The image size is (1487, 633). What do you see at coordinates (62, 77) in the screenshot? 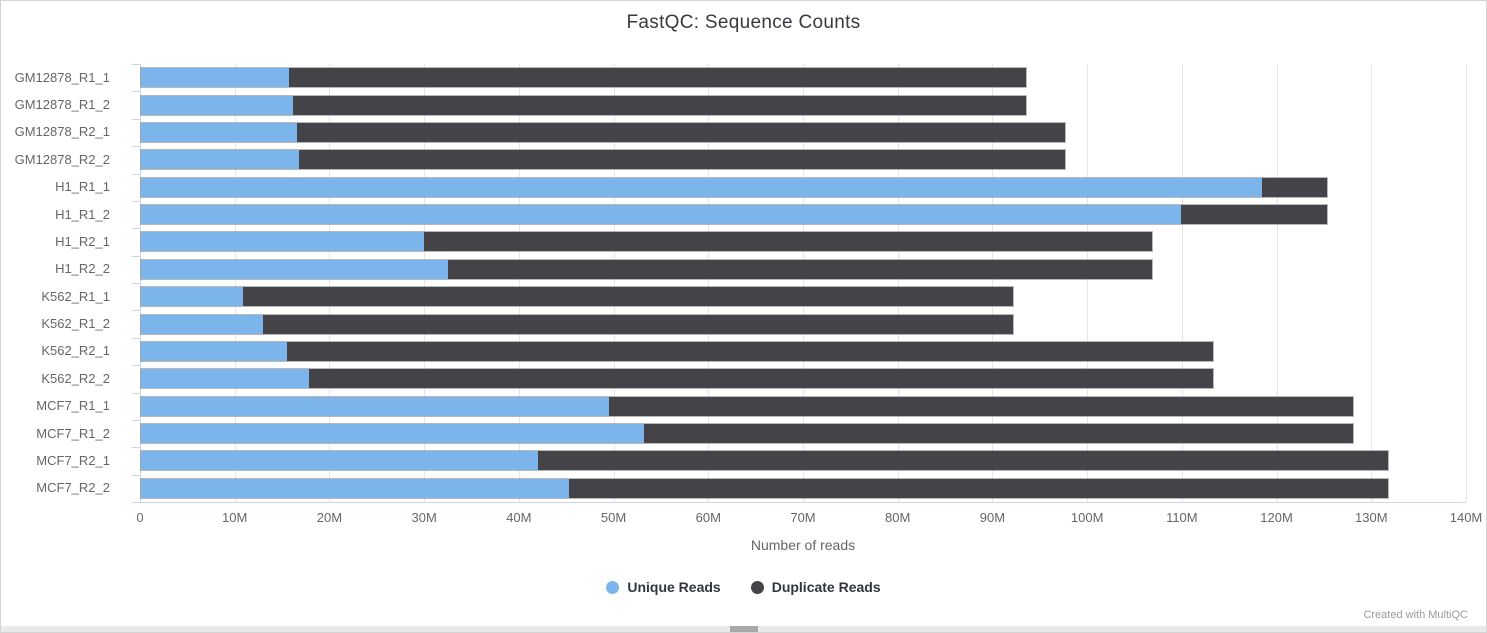
I see `y-category-label: GM12878_R1_1` at bounding box center [62, 77].